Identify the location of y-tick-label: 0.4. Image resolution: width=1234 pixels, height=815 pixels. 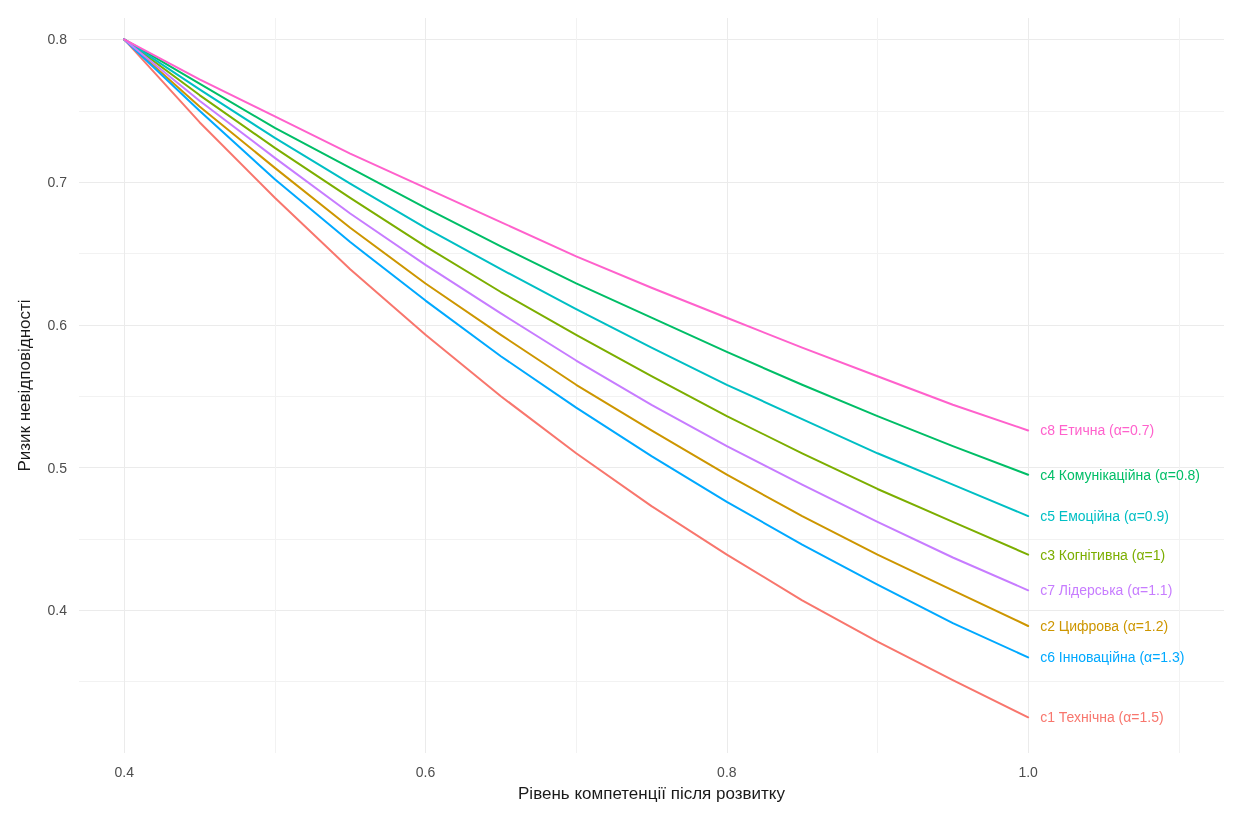
(57, 610).